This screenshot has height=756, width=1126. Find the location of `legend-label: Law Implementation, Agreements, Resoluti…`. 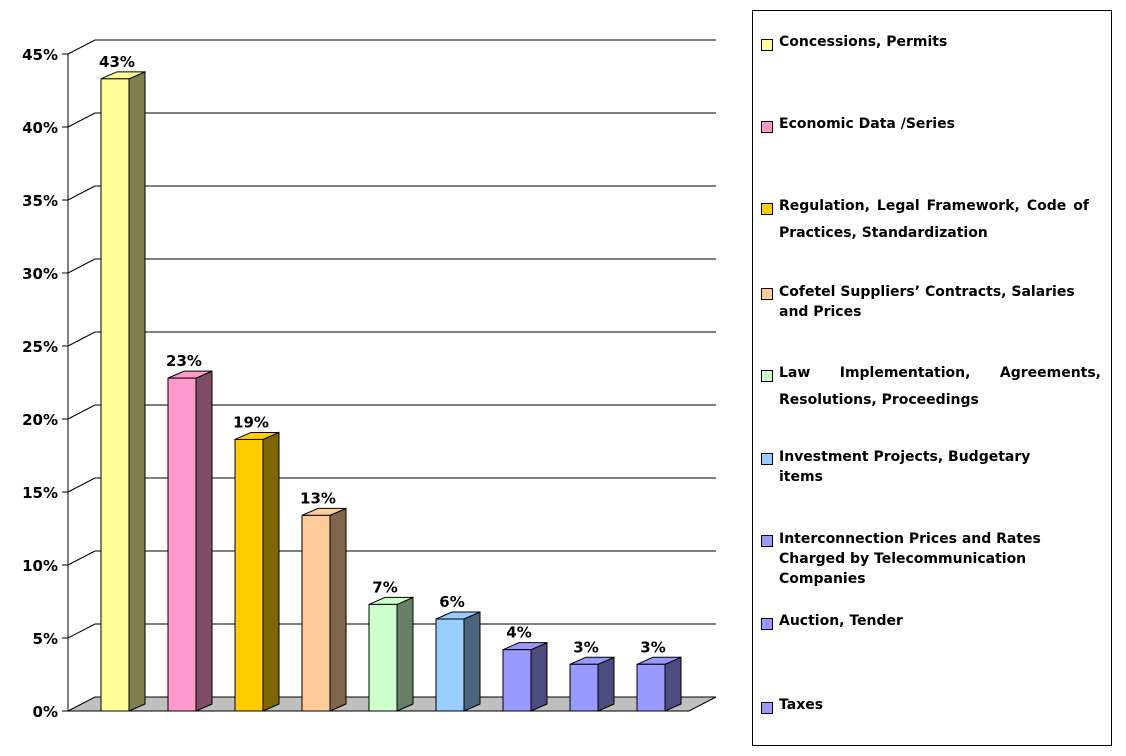

legend-label: Law Implementation, Agreements, Resoluti… is located at coordinates (940, 386).